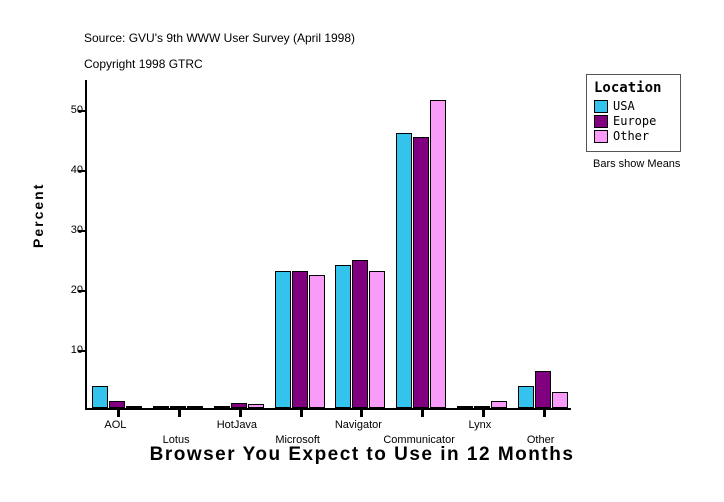 This screenshot has height=502, width=724. Describe the element at coordinates (419, 440) in the screenshot. I see `x-axis-category-label: Communicator` at that location.